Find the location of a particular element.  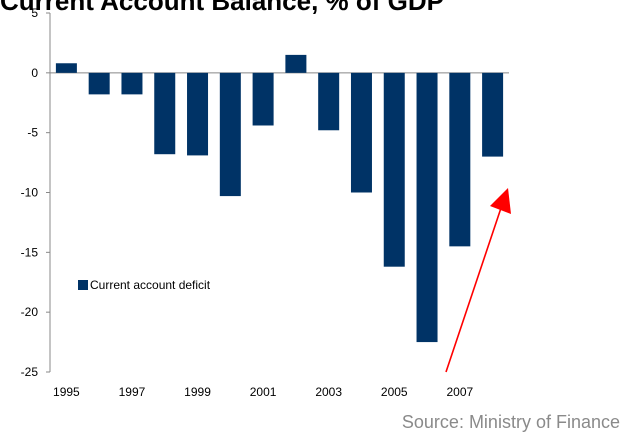

x-tick-label: 1997 is located at coordinates (132, 392).